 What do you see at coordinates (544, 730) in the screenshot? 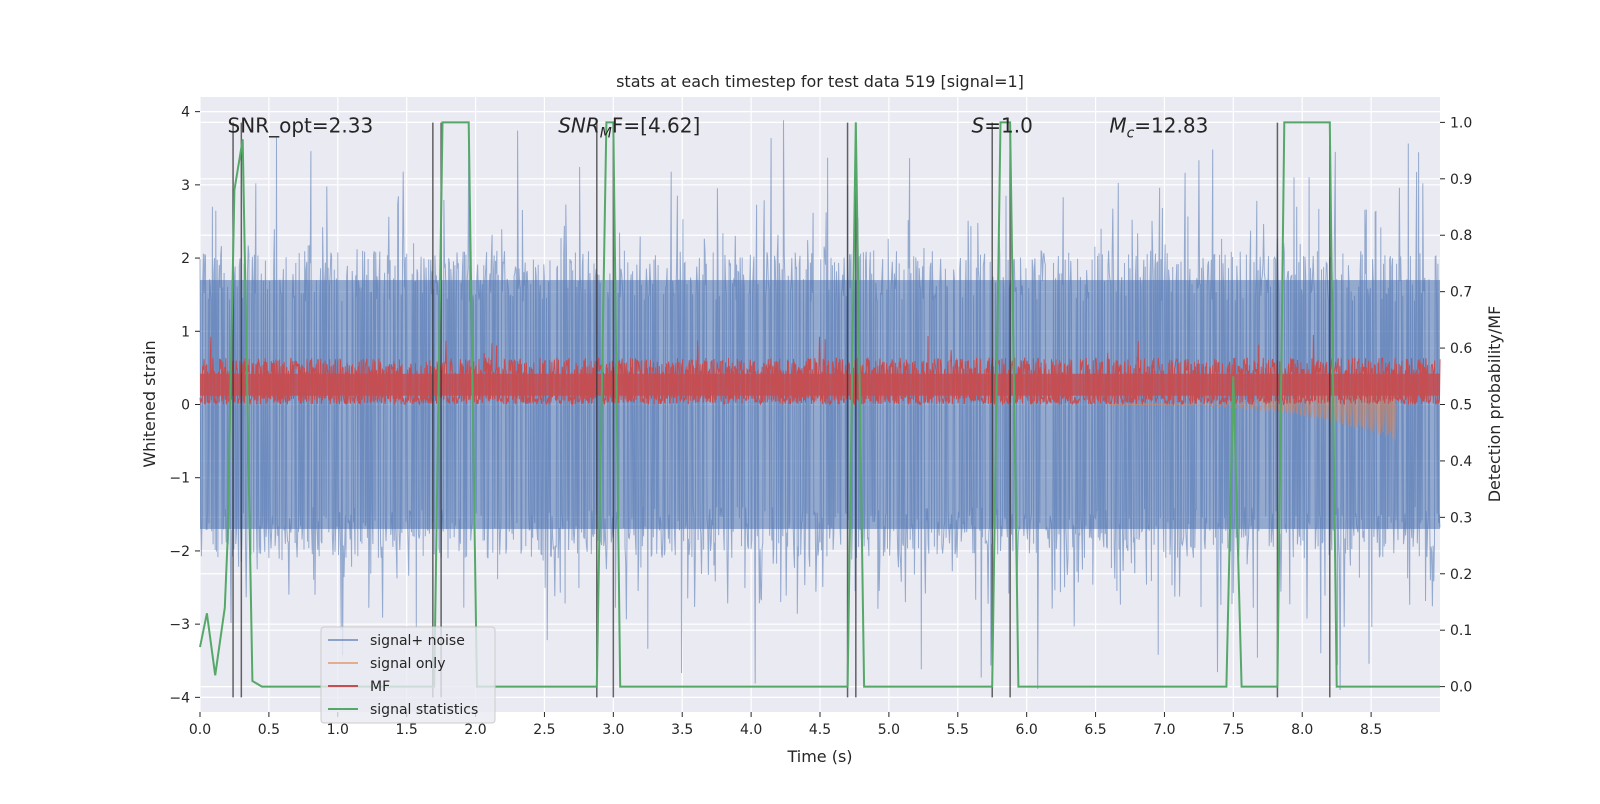
I see `x-tick-label-5: 2.5` at bounding box center [544, 730].